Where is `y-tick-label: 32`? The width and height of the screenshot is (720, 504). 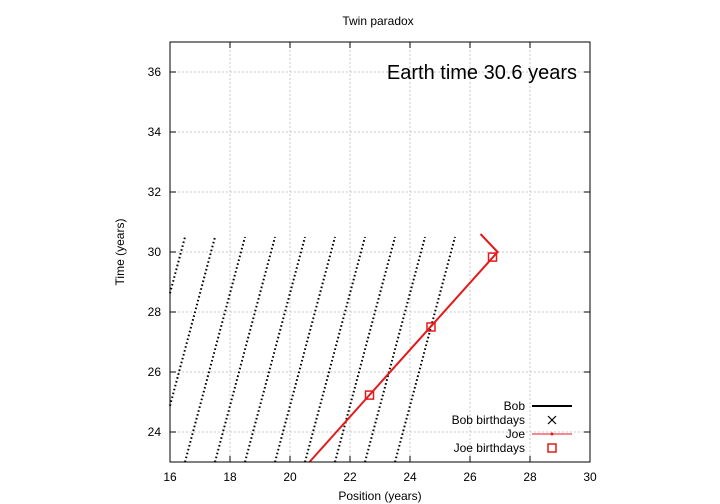 y-tick-label: 32 is located at coordinates (155, 192).